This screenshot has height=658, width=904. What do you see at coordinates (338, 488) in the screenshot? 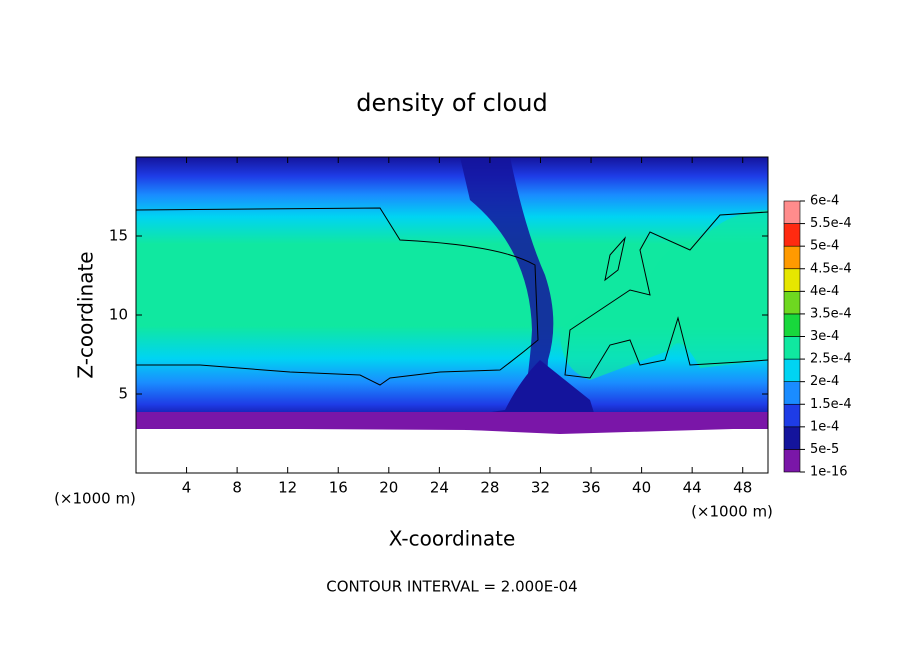
I see `x-tick-label: 16` at bounding box center [338, 488].